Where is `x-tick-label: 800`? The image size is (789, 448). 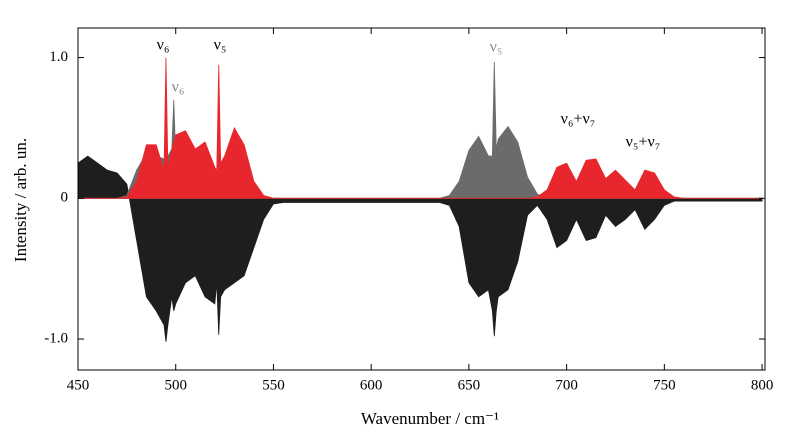
x-tick-label: 800 is located at coordinates (762, 385).